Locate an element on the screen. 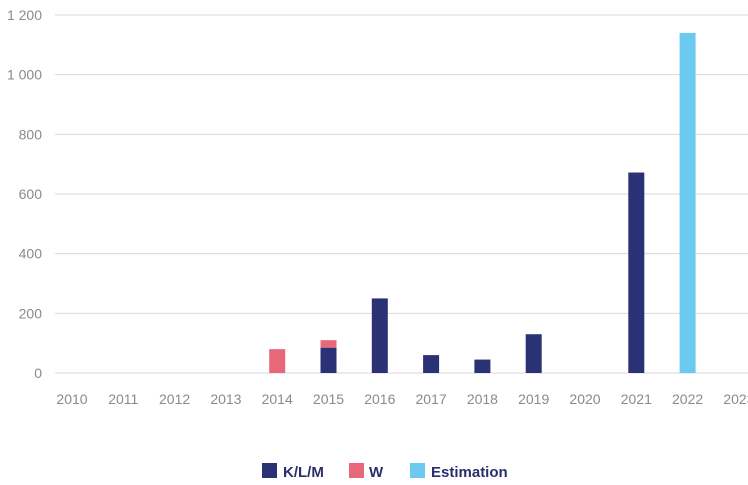 The height and width of the screenshot is (485, 748). x-tick-label: 2011 is located at coordinates (123, 399).